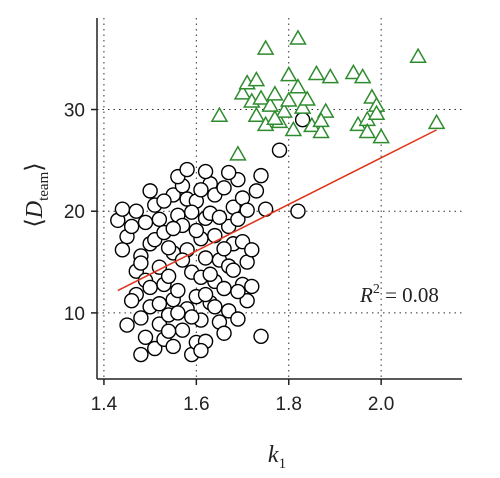  Describe the element at coordinates (74, 111) in the screenshot. I see `y-tick-label: 30` at that location.